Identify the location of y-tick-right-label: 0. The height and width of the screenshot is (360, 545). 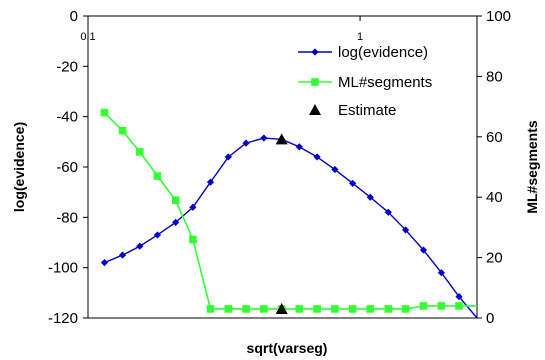
(490, 318).